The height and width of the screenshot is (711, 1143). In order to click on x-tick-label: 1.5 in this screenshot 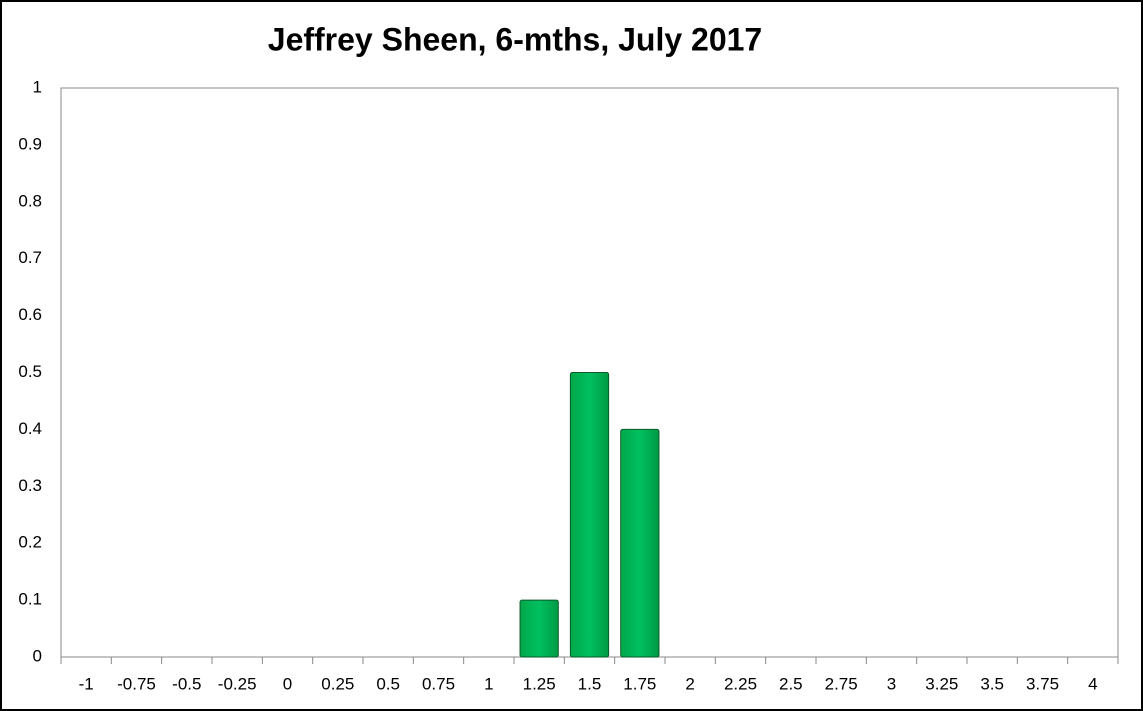, I will do `click(590, 683)`.